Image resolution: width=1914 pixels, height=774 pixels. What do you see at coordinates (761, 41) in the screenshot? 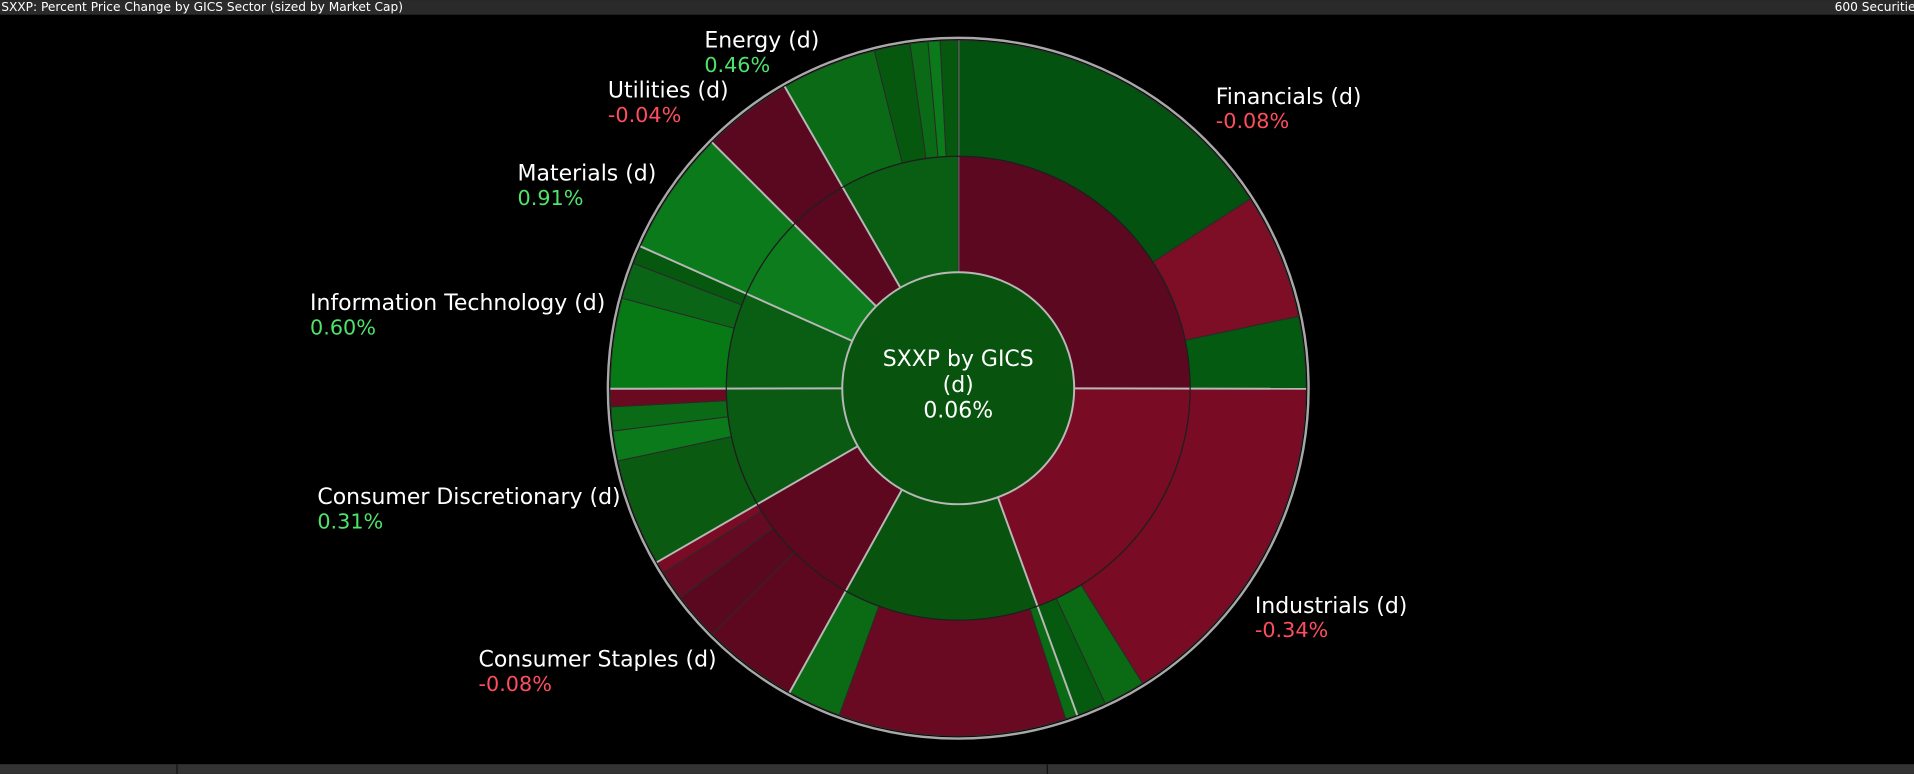
I see `sector-label: Energy (d)` at bounding box center [761, 41].